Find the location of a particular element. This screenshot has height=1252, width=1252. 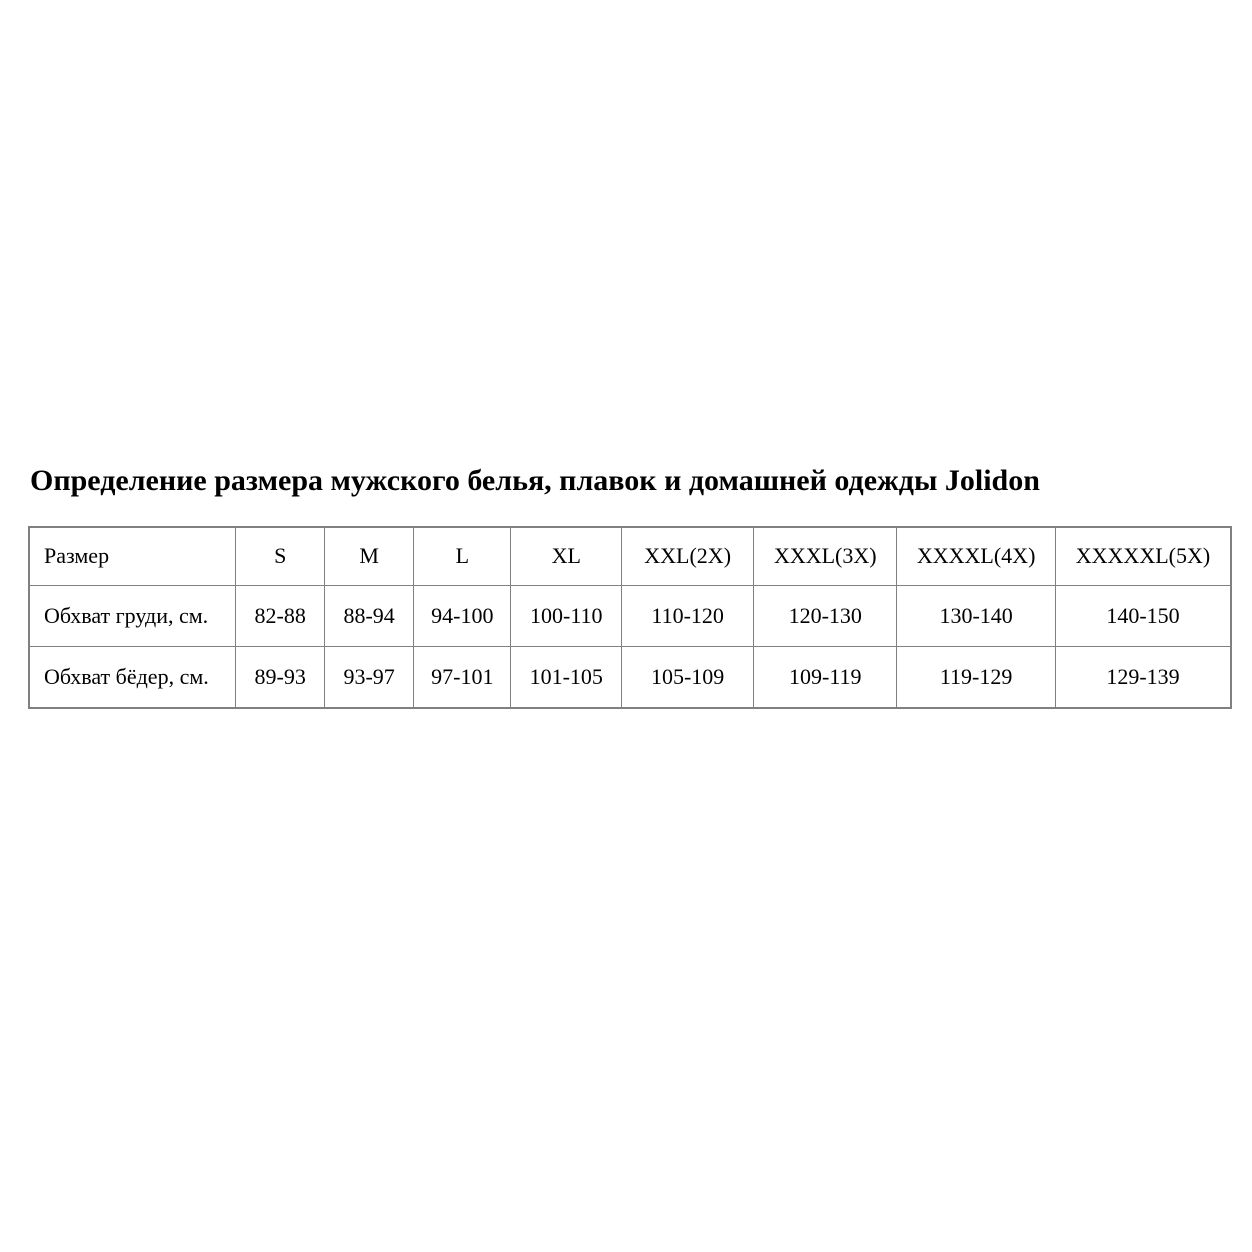

column-header-xxxxxl: XXXXXL(5X) is located at coordinates (1143, 556).